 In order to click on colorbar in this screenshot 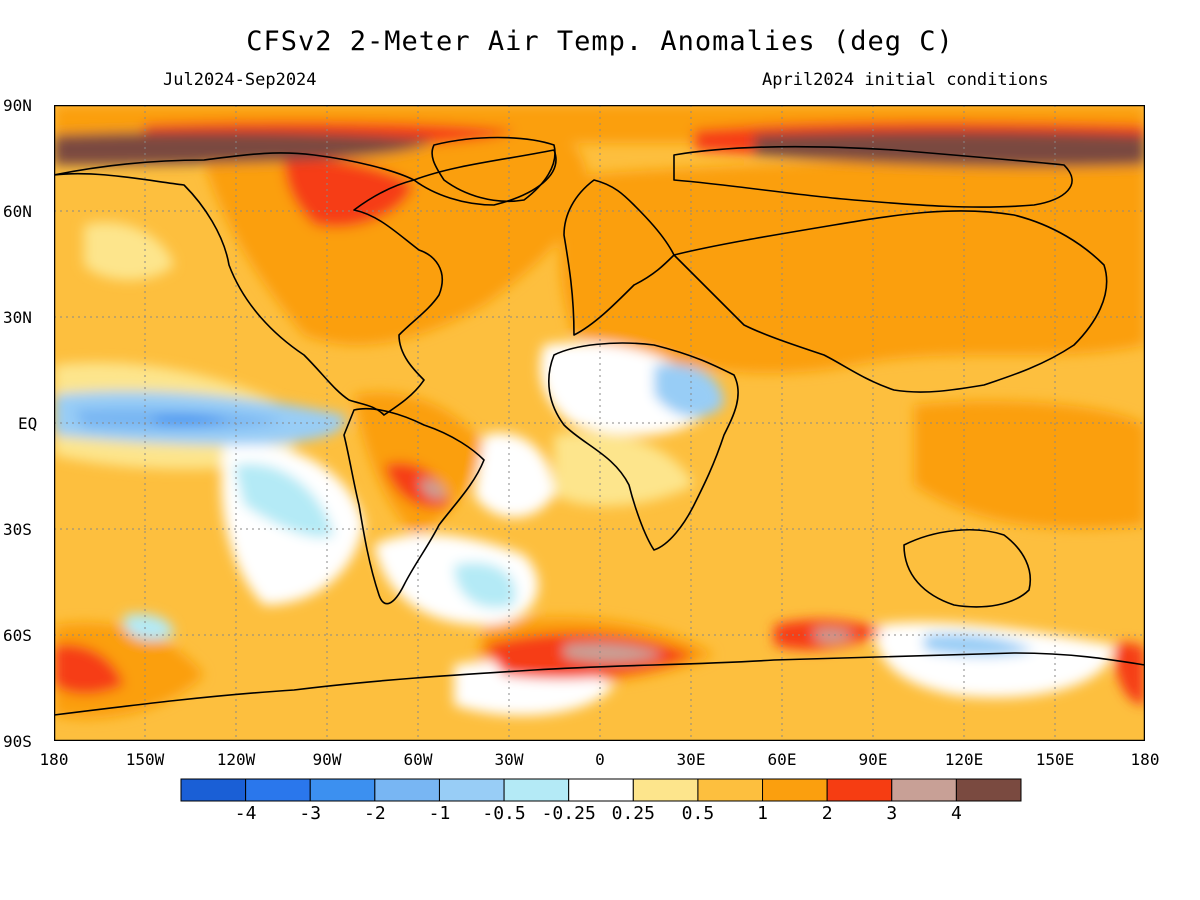, I will do `click(601, 790)`.